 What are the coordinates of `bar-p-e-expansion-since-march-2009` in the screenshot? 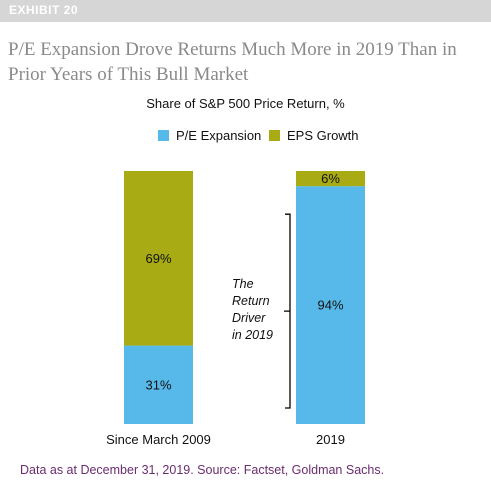 It's located at (158, 384).